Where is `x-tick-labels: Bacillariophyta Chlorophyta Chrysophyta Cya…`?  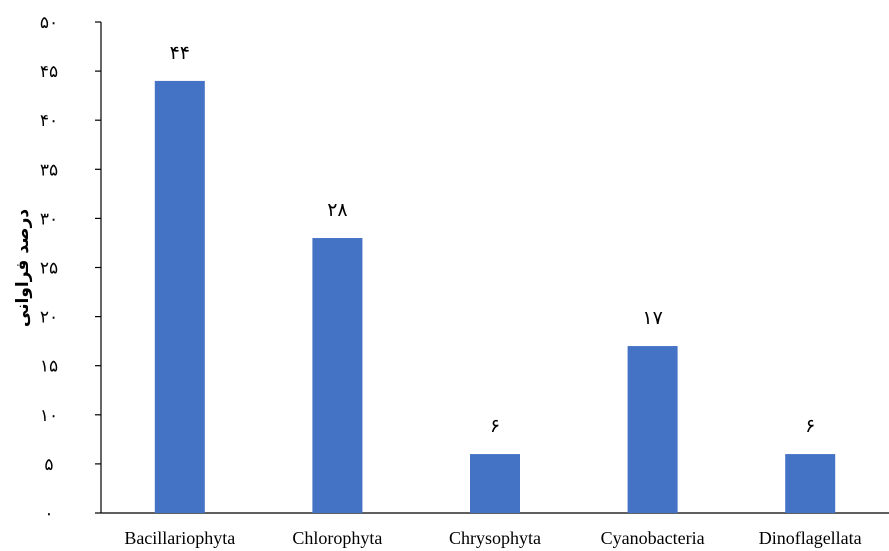 x-tick-labels: Bacillariophyta Chlorophyta Chrysophyta Cya… is located at coordinates (492, 538).